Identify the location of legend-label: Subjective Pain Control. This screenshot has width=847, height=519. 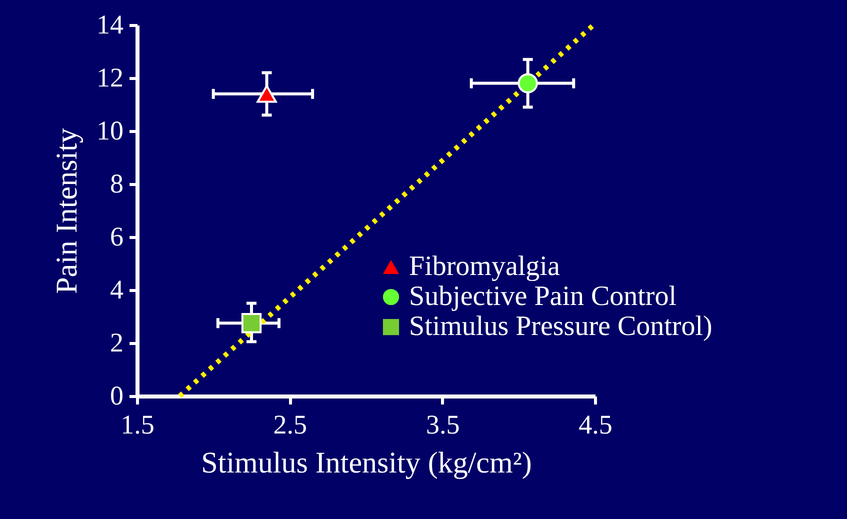
(543, 296).